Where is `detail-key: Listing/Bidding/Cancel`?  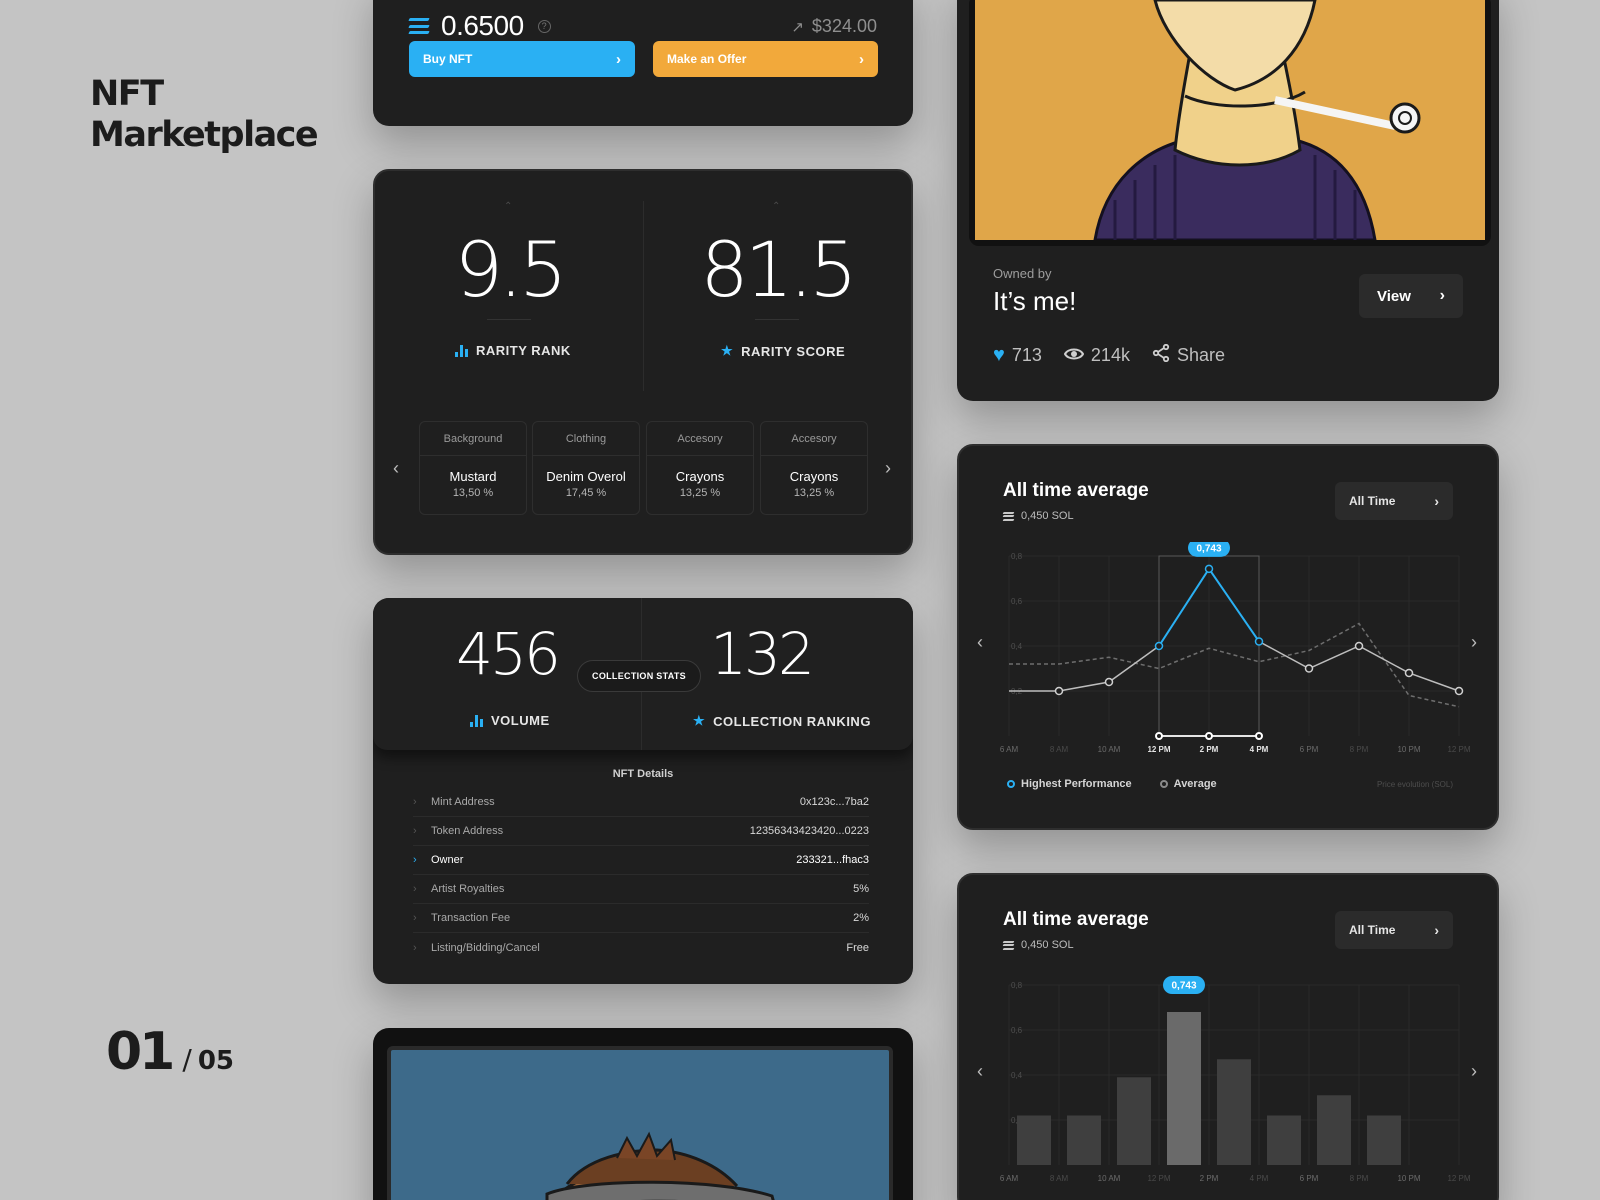
detail-key: Listing/Bidding/Cancel is located at coordinates (485, 947).